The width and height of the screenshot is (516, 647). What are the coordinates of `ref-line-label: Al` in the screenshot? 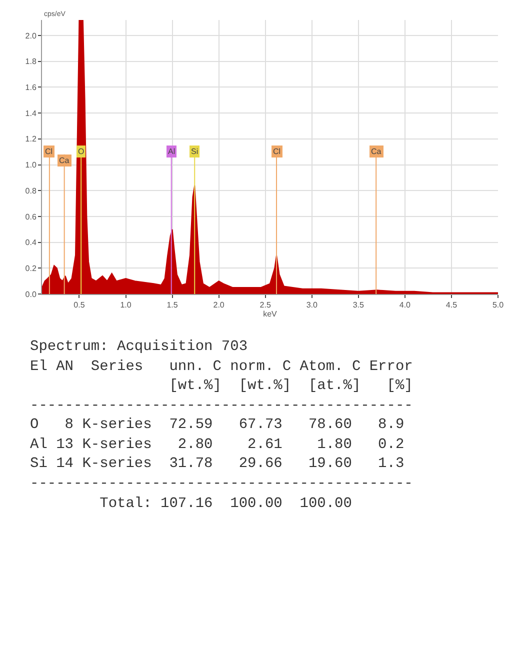 It's located at (172, 151).